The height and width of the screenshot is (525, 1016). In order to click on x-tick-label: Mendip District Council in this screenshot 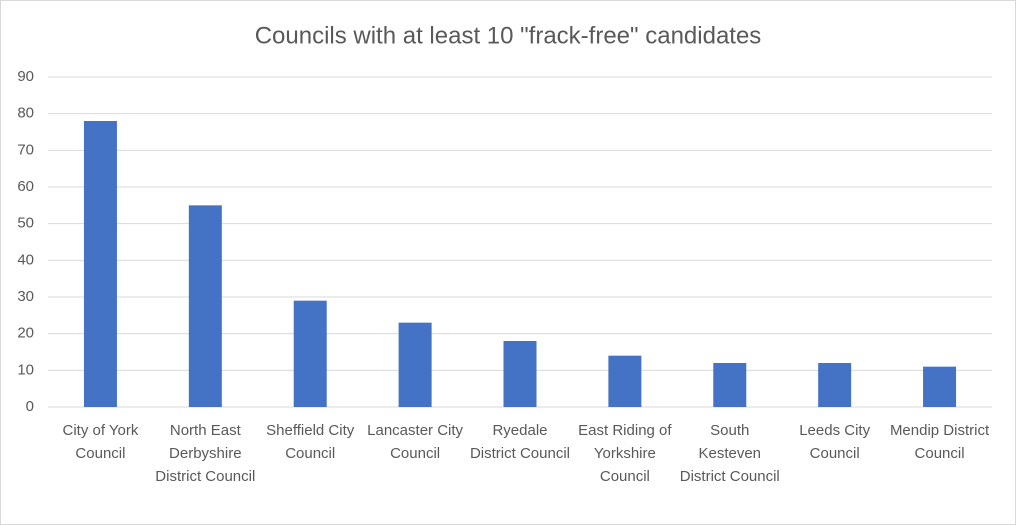, I will do `click(939, 442)`.